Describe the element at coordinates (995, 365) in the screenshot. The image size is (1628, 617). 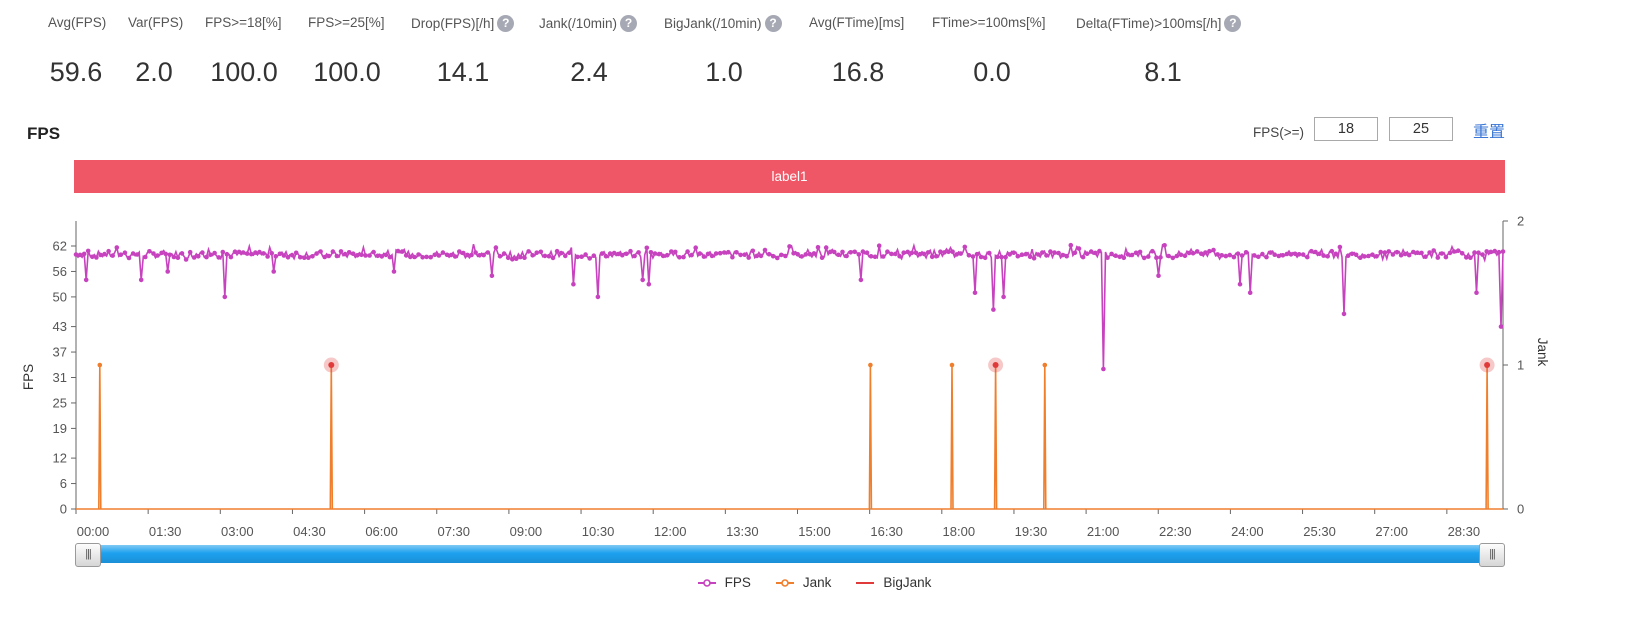
I see `bigjank-point` at that location.